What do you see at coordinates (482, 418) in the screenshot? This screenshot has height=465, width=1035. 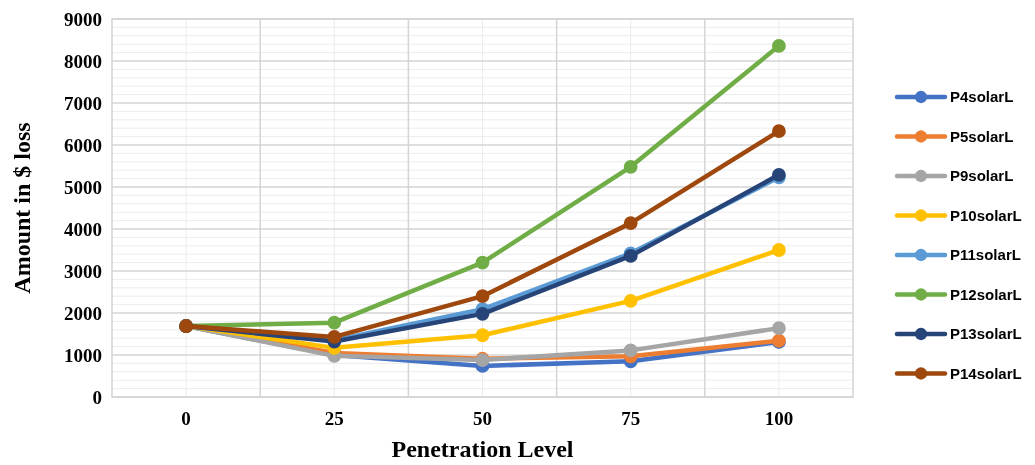 I see `x-tick-label: 50` at bounding box center [482, 418].